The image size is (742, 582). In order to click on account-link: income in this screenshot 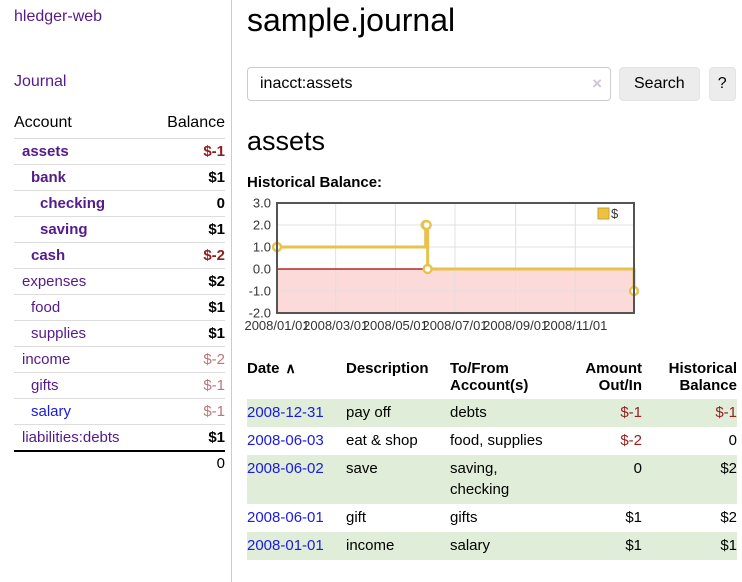, I will do `click(46, 359)`.